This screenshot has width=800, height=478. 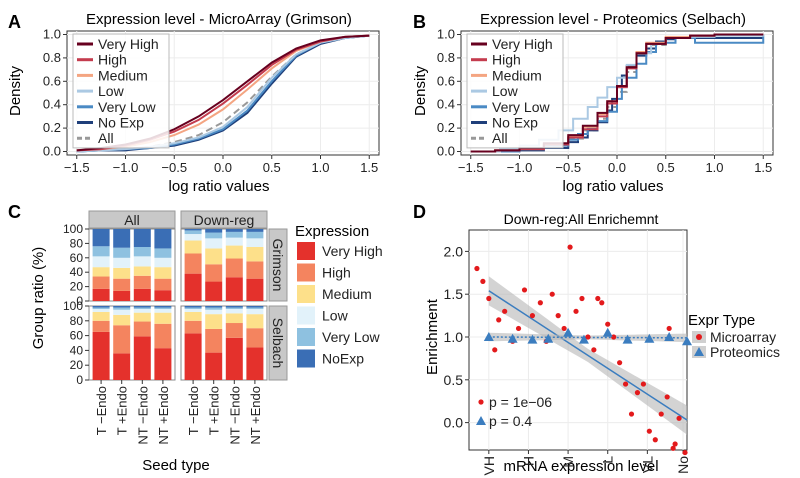 What do you see at coordinates (272, 167) in the screenshot?
I see `panel-a-x-tick-label: 0.5` at bounding box center [272, 167].